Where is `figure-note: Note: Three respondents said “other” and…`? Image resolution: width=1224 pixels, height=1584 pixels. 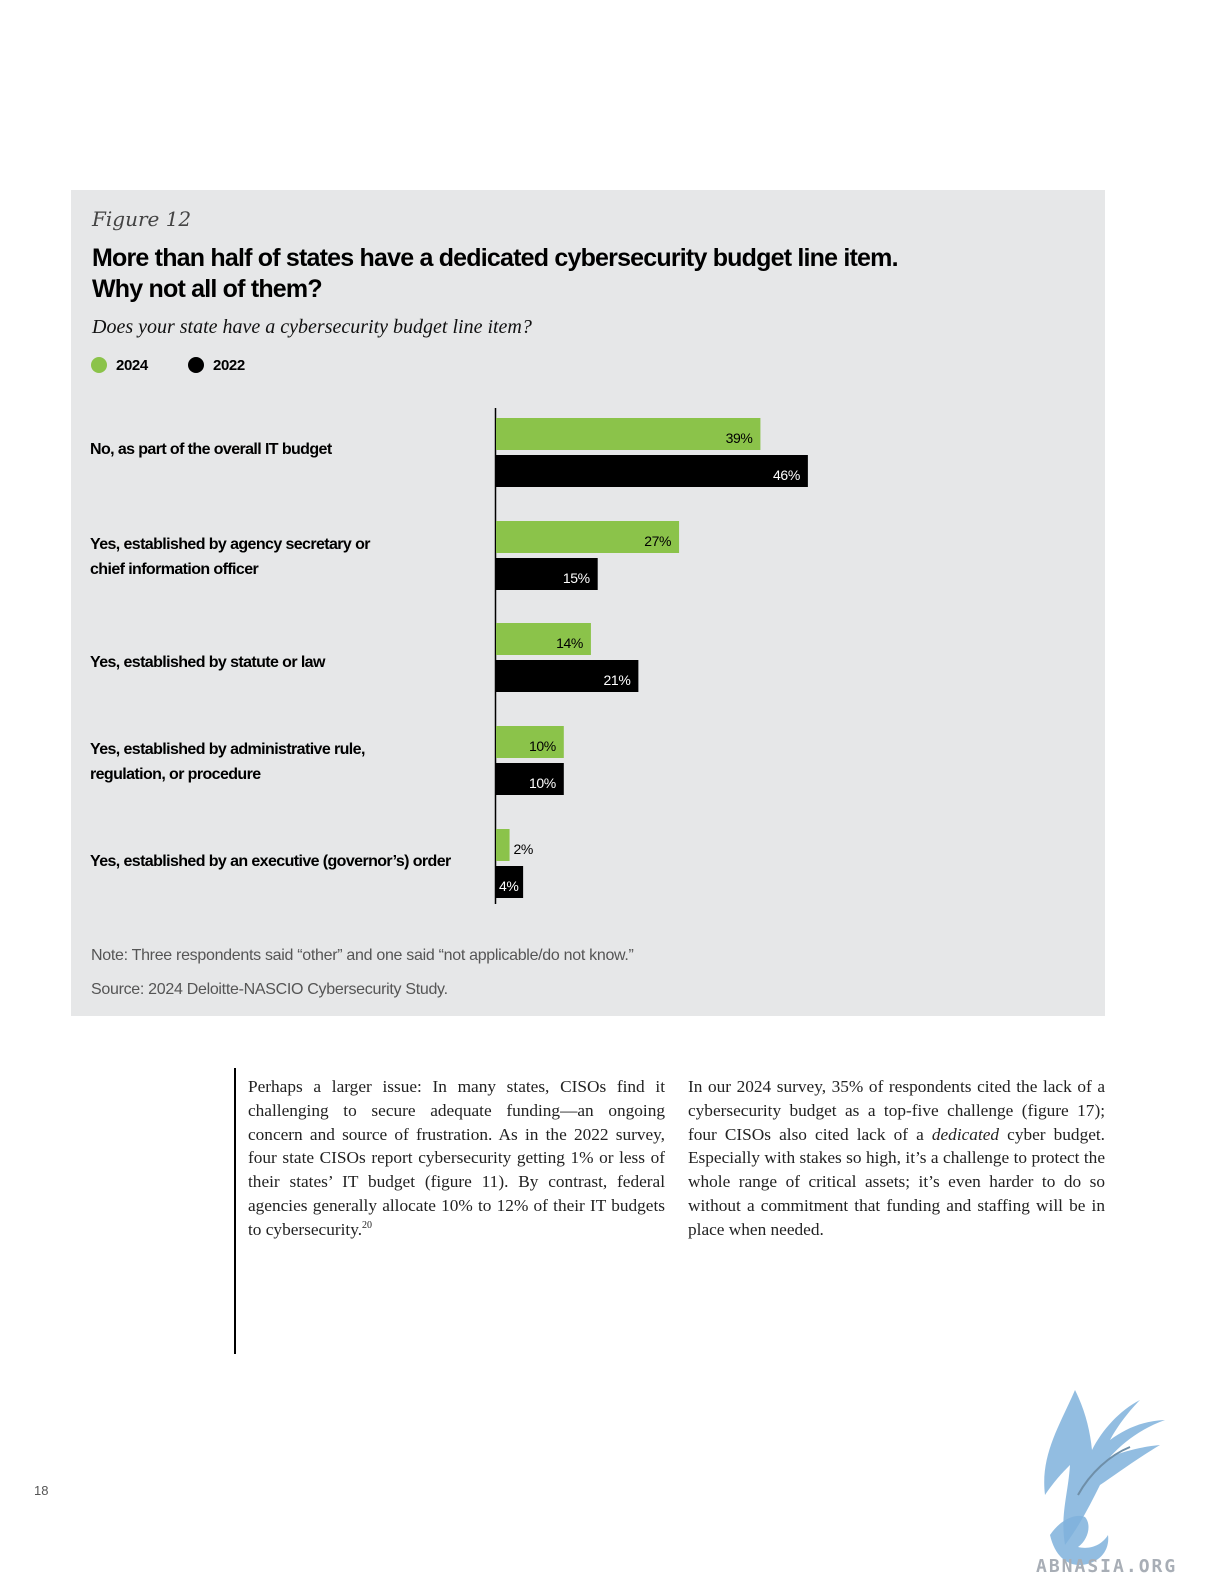
figure-note: Note: Three respondents said “other” and… is located at coordinates (362, 955).